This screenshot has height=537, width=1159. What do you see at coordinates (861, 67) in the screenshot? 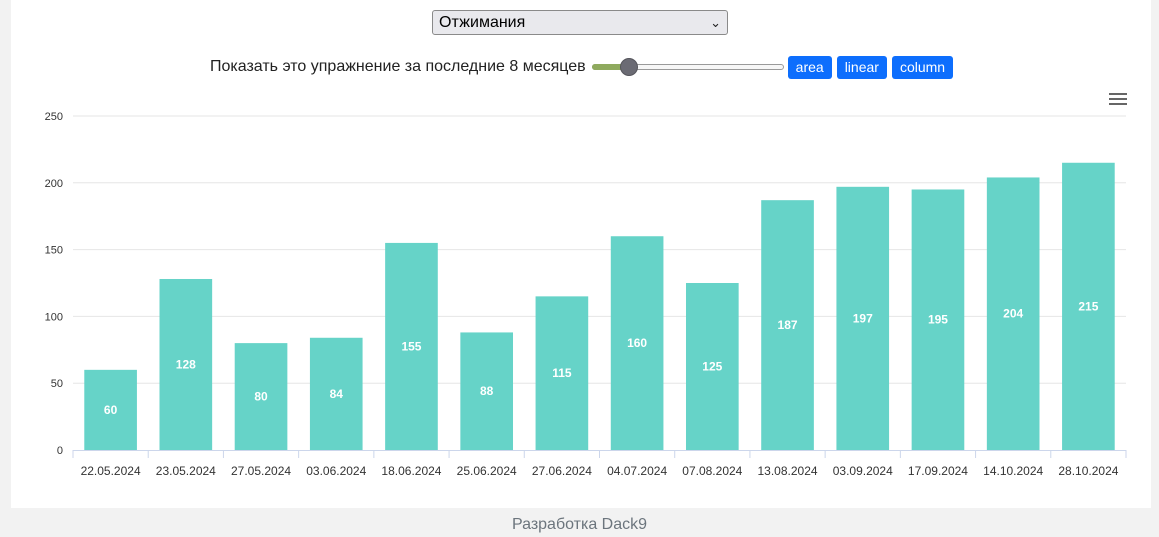
I see `linear-button: linear` at bounding box center [861, 67].